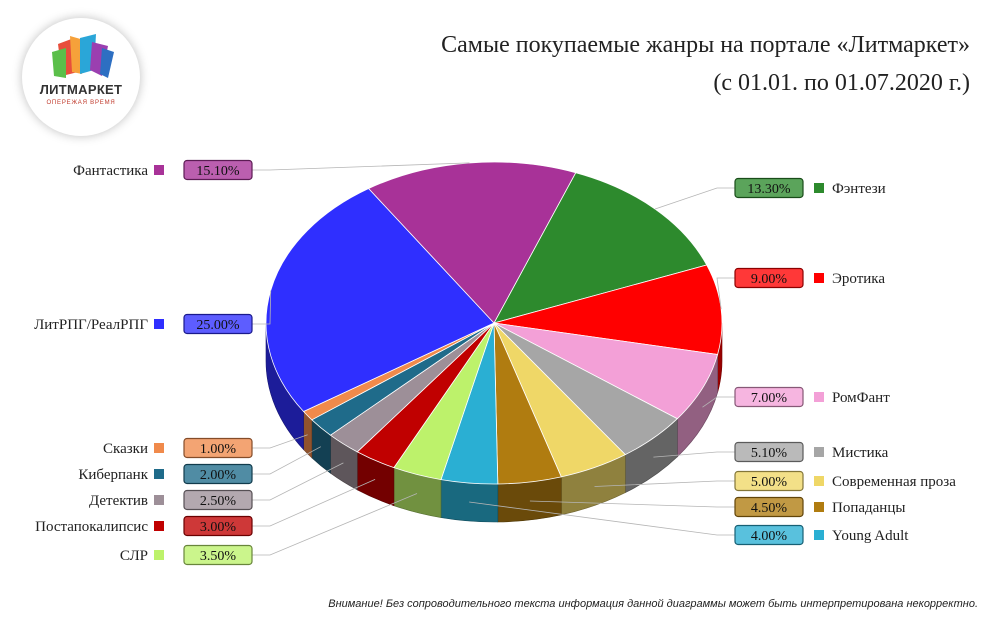 This screenshot has height=630, width=1000. What do you see at coordinates (841, 83) in the screenshot?
I see `chart-subtitle: (с 01.01. по 01.07.2020 г.)` at bounding box center [841, 83].